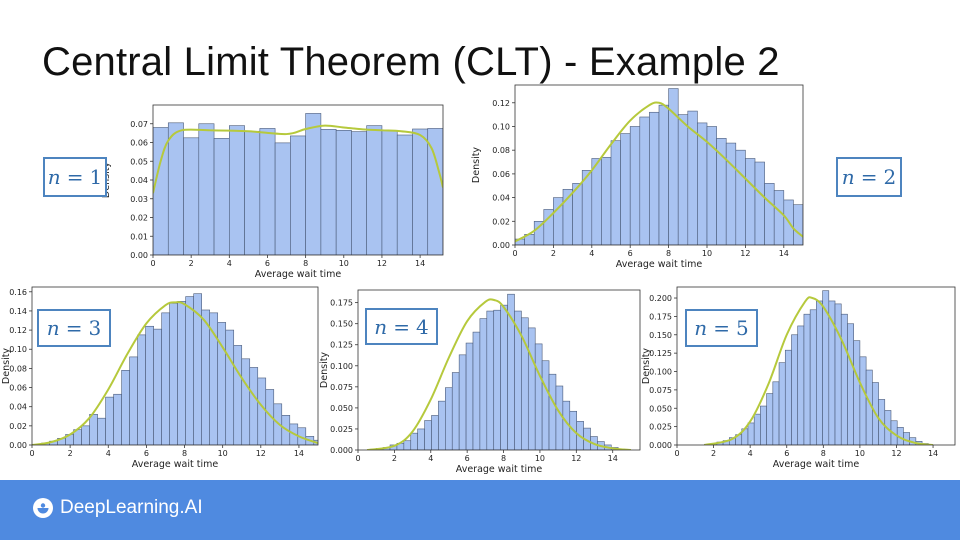 The image size is (960, 540). What do you see at coordinates (501, 126) in the screenshot?
I see `y-tick-label: 0.10` at bounding box center [501, 126].